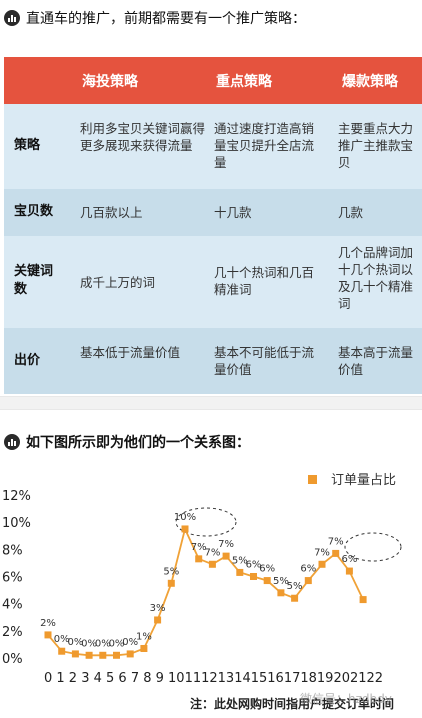 This screenshot has width=422, height=718. I want to click on section2-heading: 如下图所示即为他们的一个关系图：, so click(127, 442).